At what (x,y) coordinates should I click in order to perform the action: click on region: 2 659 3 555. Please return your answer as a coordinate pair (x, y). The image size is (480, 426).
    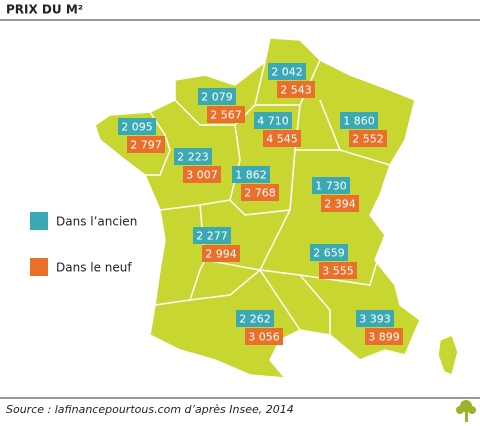
    Looking at the image, I should click on (333, 261).